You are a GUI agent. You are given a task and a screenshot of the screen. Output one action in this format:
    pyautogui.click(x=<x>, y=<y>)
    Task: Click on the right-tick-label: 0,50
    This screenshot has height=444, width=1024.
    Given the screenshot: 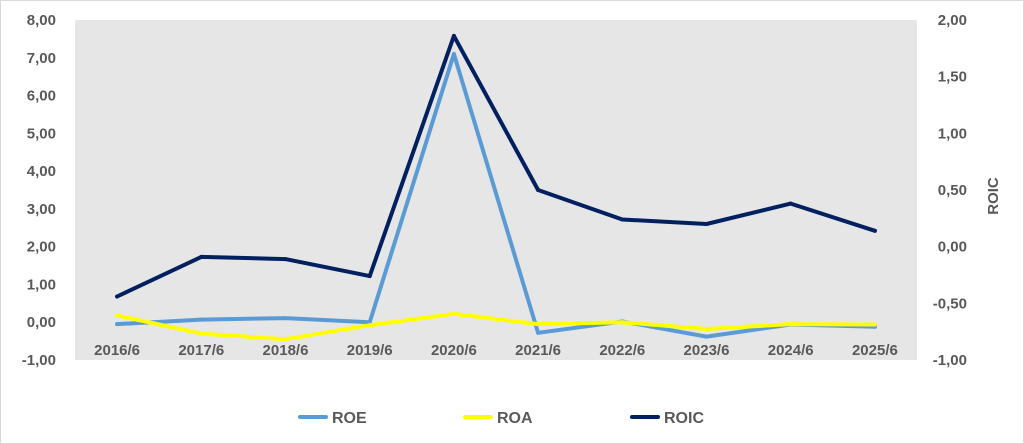 What is the action you would take?
    pyautogui.click(x=952, y=190)
    